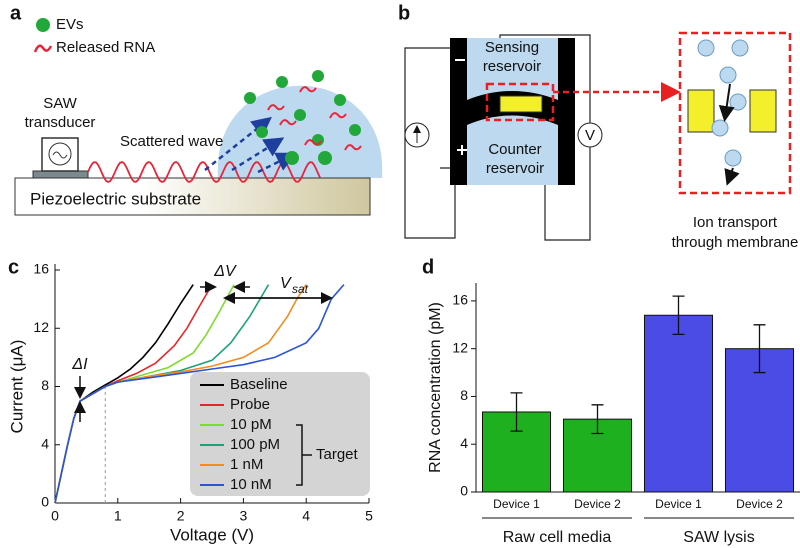 The height and width of the screenshot is (548, 800). What do you see at coordinates (43, 48) in the screenshot?
I see `rna-icon` at bounding box center [43, 48].